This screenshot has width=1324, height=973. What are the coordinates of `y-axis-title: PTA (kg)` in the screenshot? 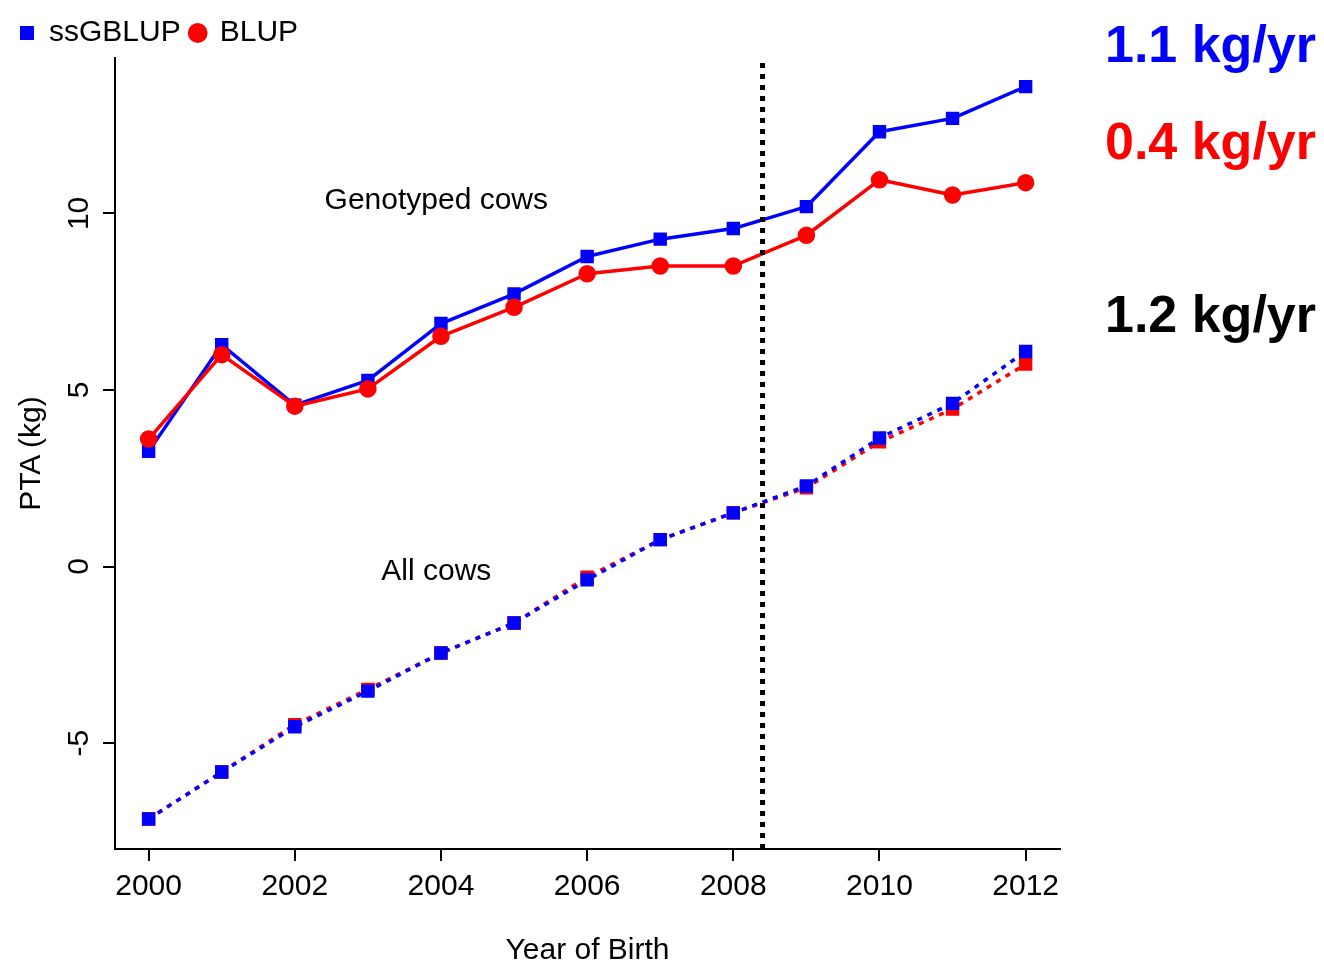 It's located at (30, 453).